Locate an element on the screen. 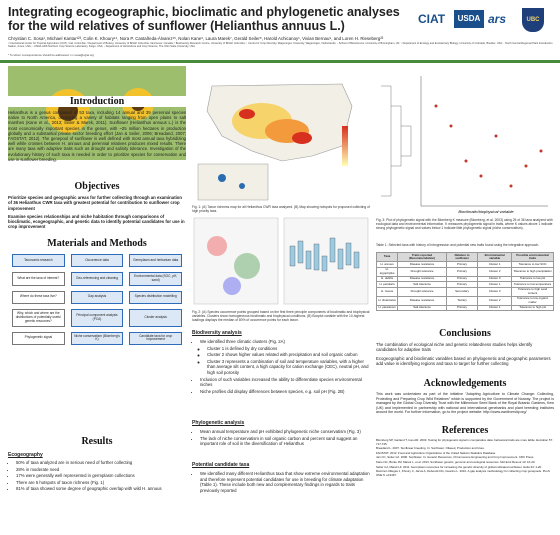 Image resolution: width=560 pixels, height=535 pixels. table-cell: Tolerance to high pH is located at coordinates (532, 308).